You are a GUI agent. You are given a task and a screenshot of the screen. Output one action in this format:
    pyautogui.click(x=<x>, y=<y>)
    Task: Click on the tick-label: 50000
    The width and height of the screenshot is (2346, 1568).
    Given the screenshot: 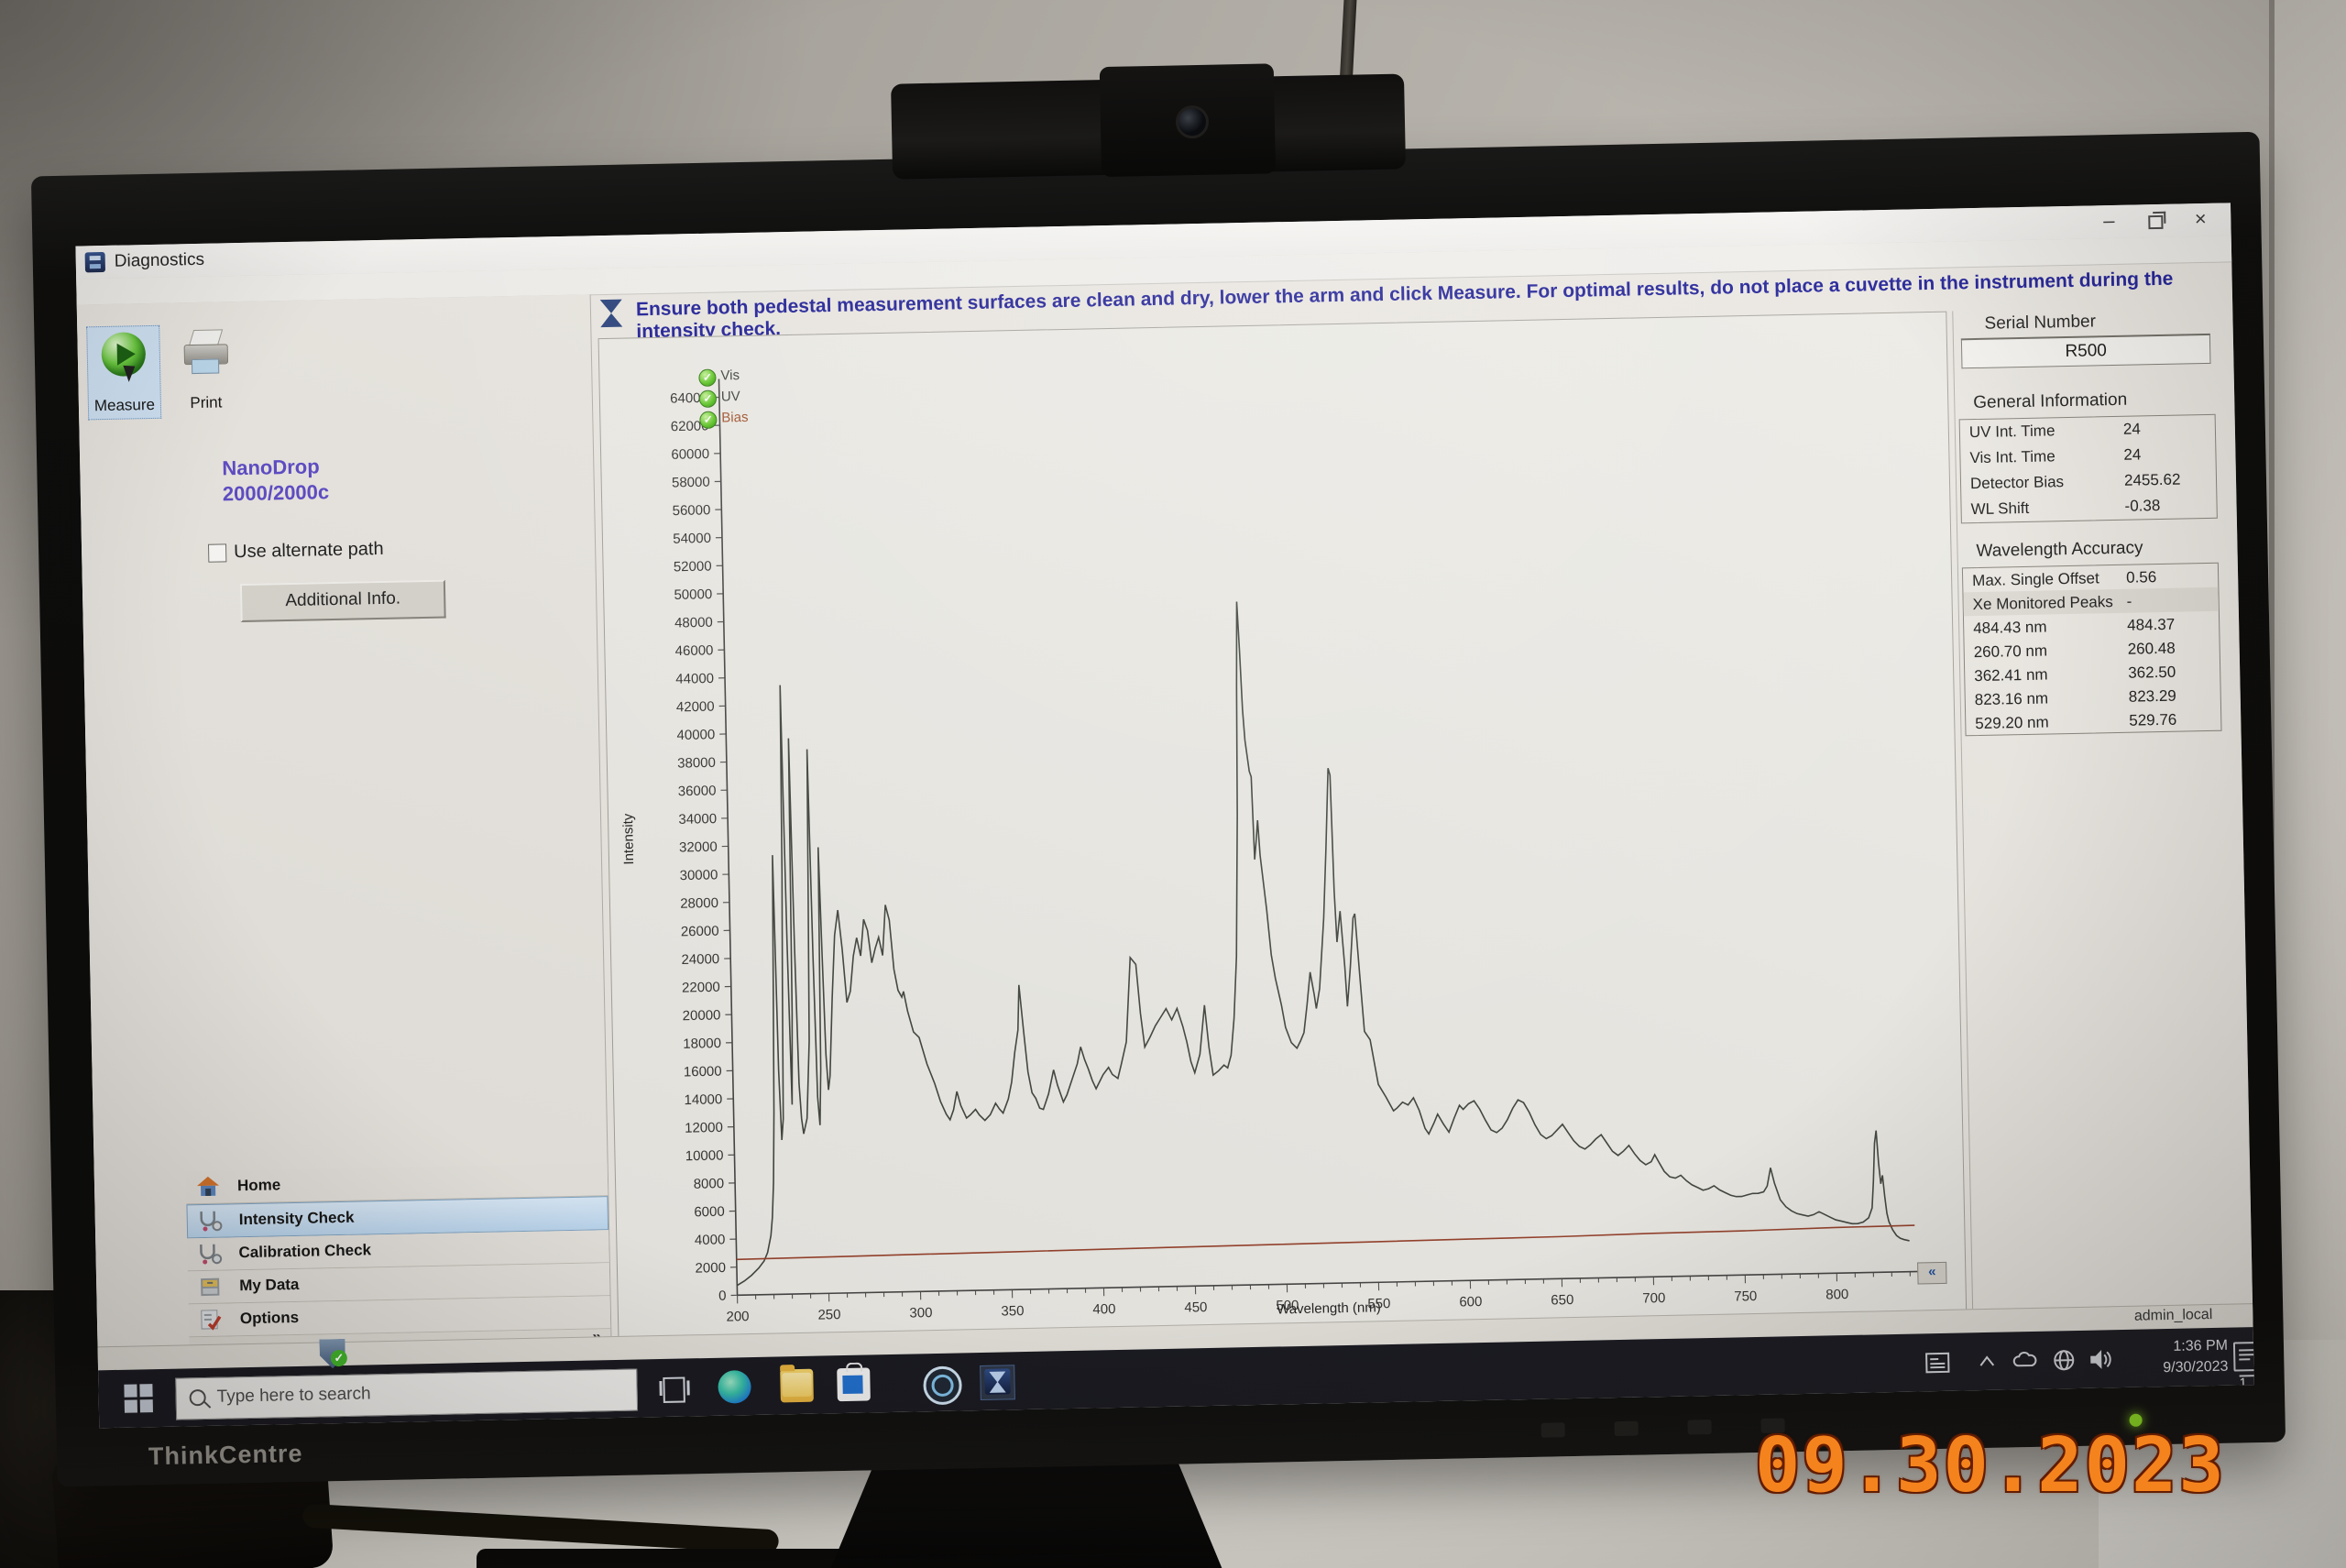 What is the action you would take?
    pyautogui.click(x=693, y=595)
    